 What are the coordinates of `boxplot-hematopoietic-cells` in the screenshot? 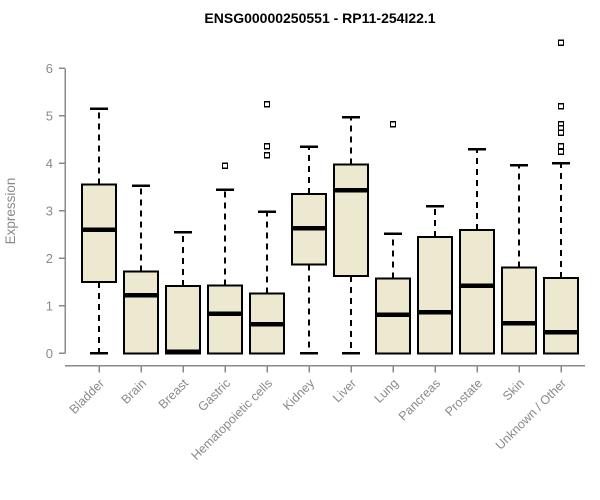 It's located at (267, 228).